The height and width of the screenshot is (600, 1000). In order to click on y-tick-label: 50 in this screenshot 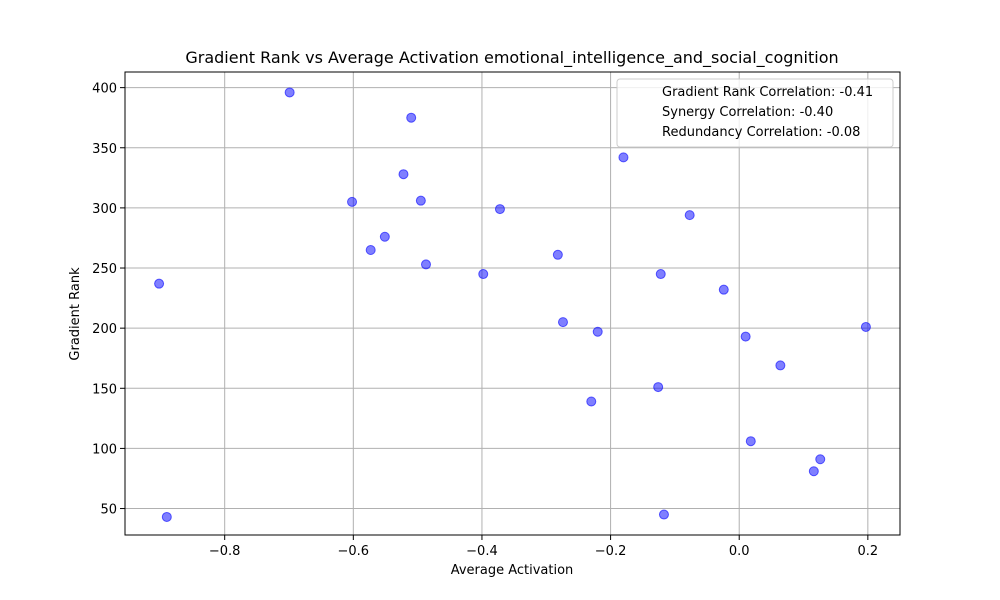, I will do `click(108, 510)`.